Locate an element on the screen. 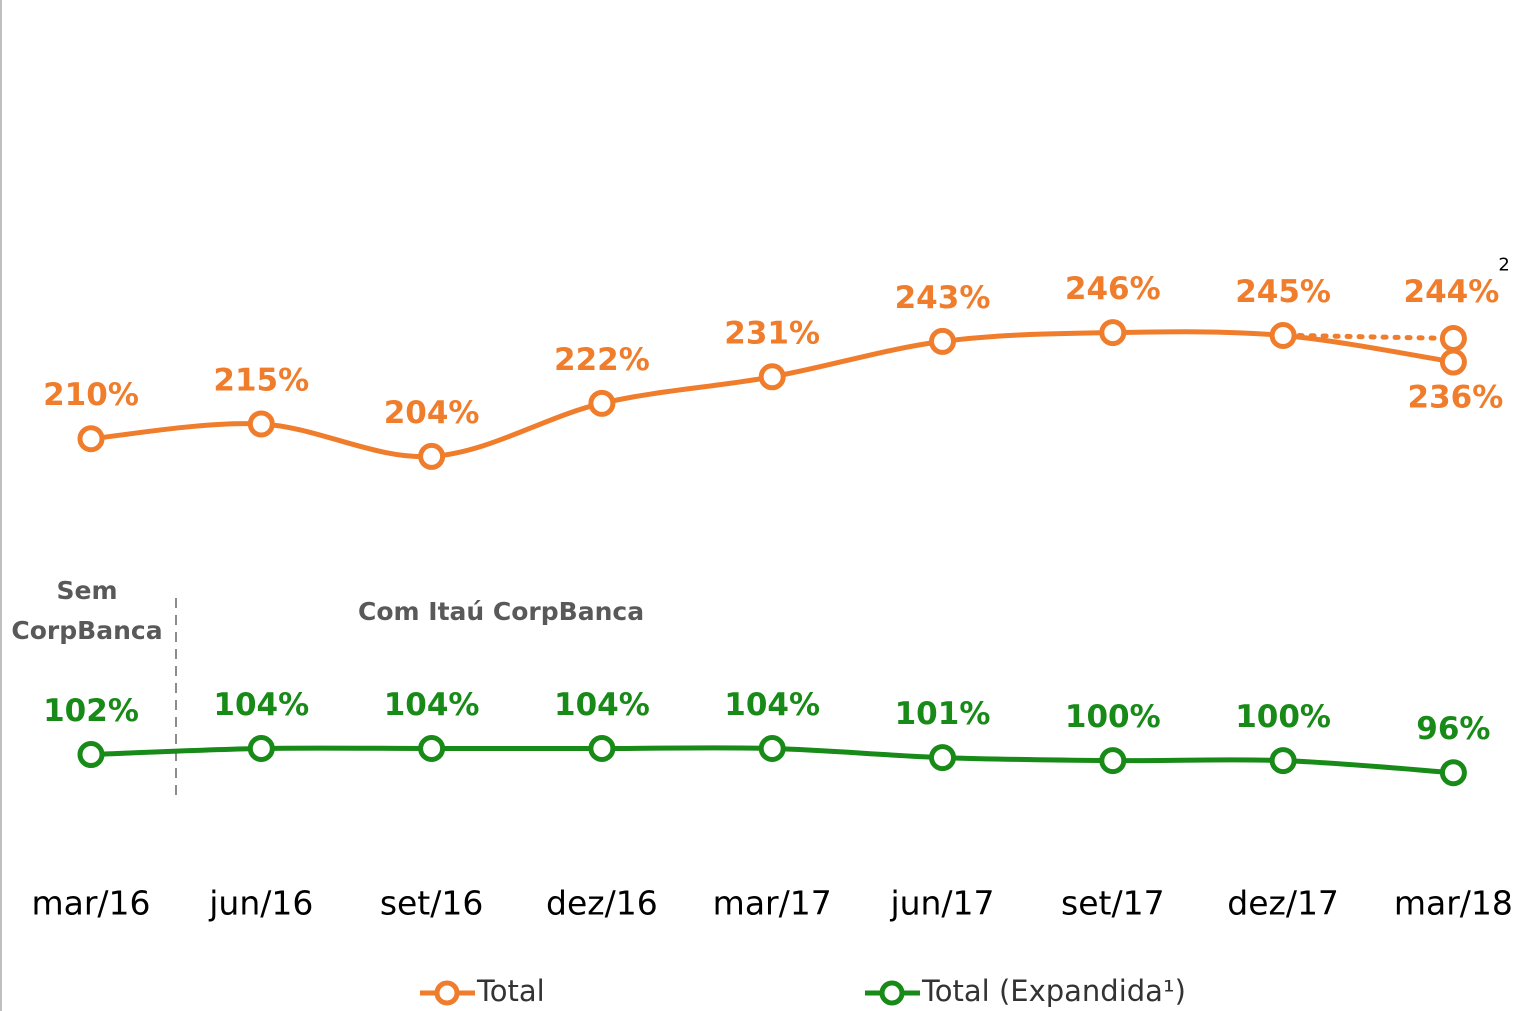 The image size is (1514, 1011). data-label: 231% is located at coordinates (772, 333).